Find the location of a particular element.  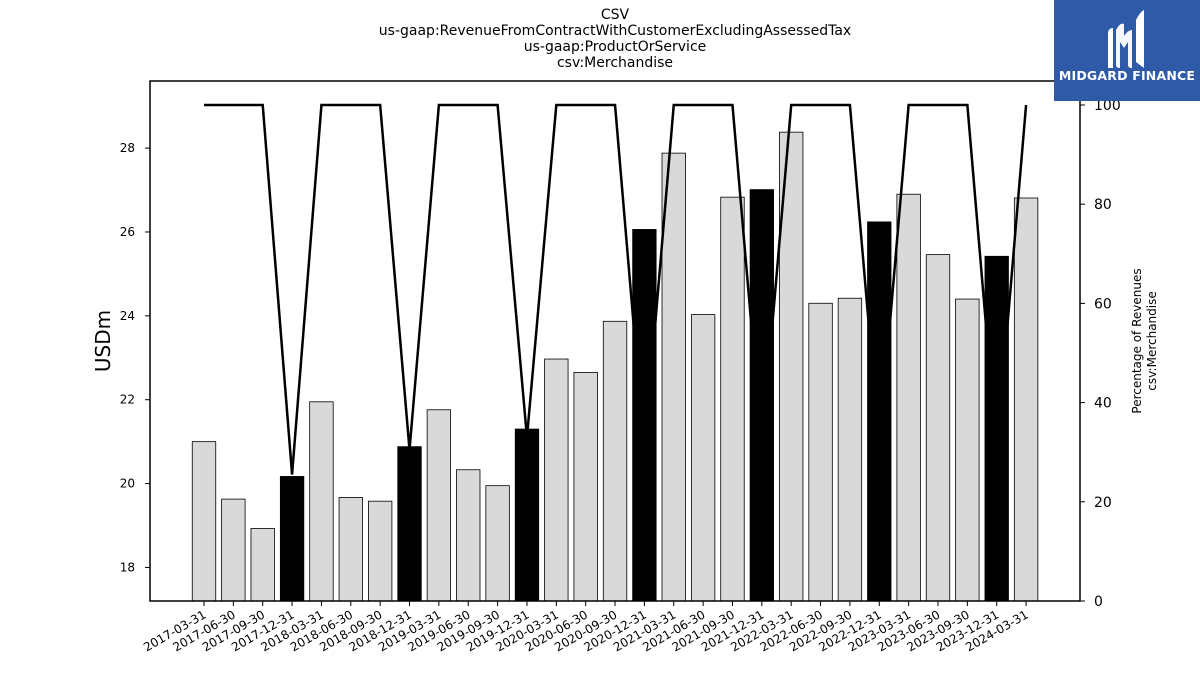

title-line-1: CSV is located at coordinates (615, 15).